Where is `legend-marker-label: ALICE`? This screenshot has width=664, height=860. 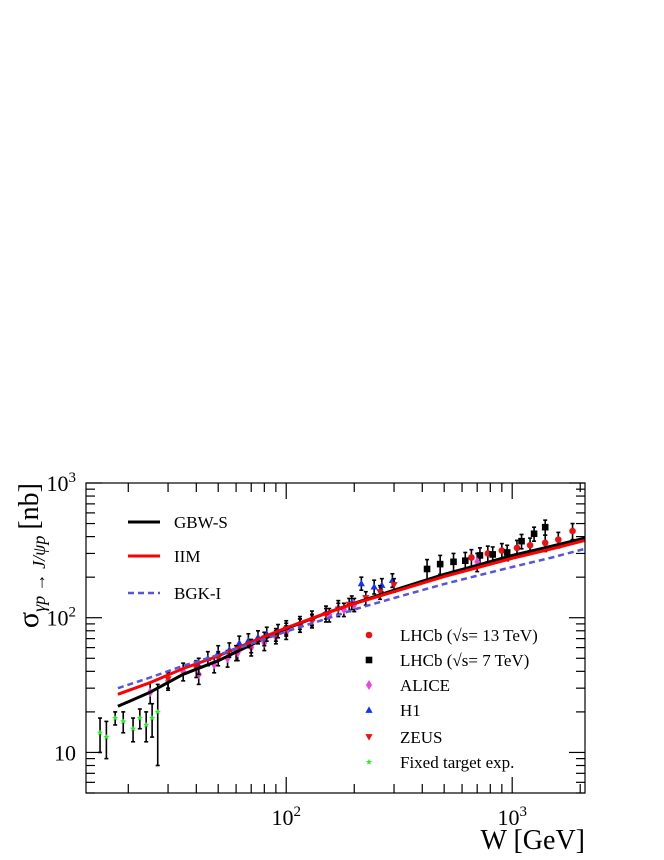 legend-marker-label: ALICE is located at coordinates (425, 685).